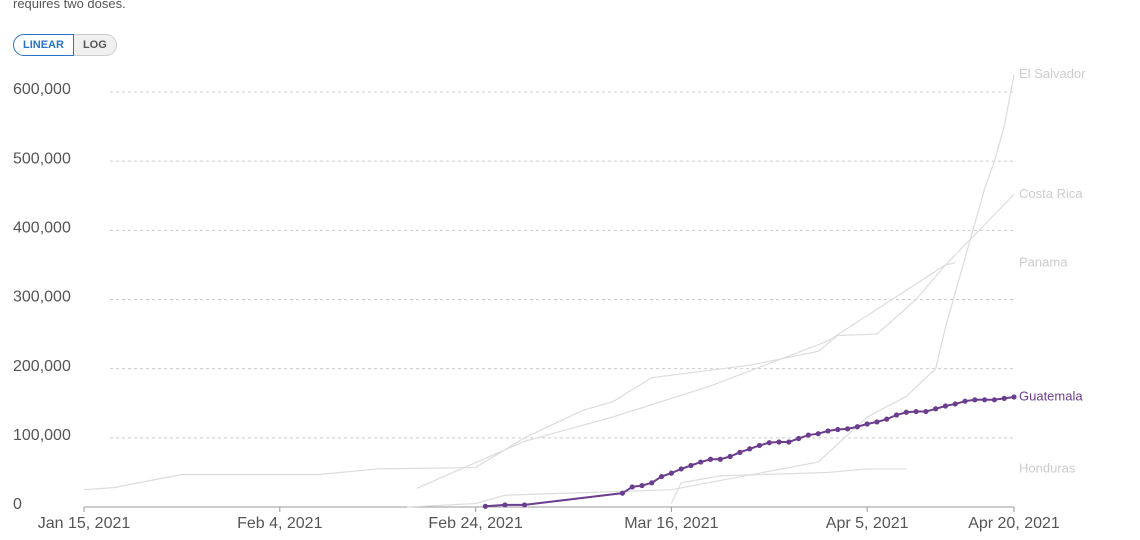  I want to click on y-tick-label: 200,000, so click(42, 366).